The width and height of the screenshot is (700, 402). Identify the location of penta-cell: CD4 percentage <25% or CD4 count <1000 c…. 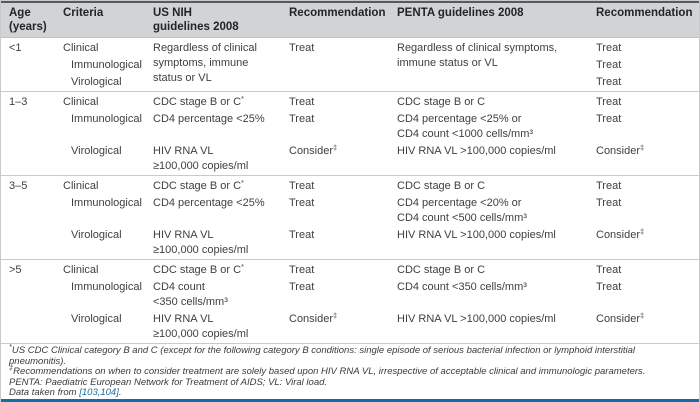
(465, 126).